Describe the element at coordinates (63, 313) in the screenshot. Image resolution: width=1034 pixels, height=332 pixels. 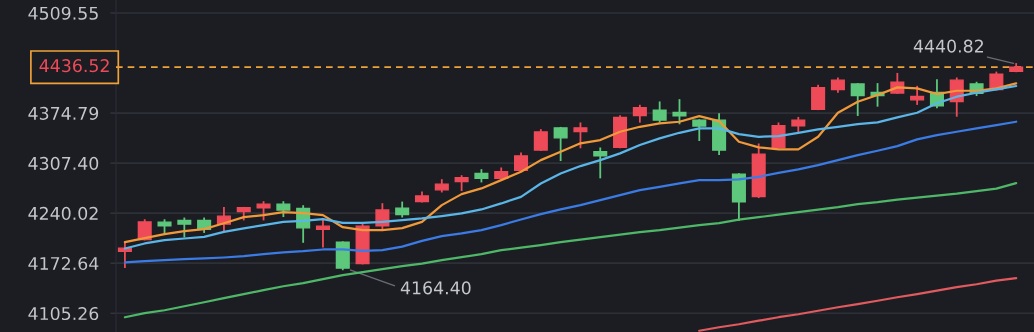
I see `y-tick-label: 4105.26` at that location.